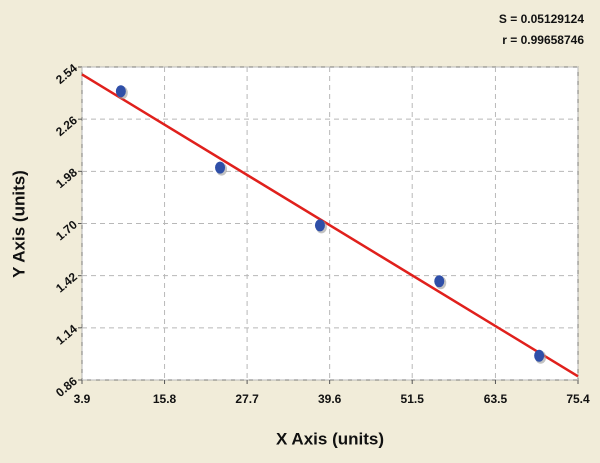  I want to click on x-tick-label: 75.4, so click(578, 399).